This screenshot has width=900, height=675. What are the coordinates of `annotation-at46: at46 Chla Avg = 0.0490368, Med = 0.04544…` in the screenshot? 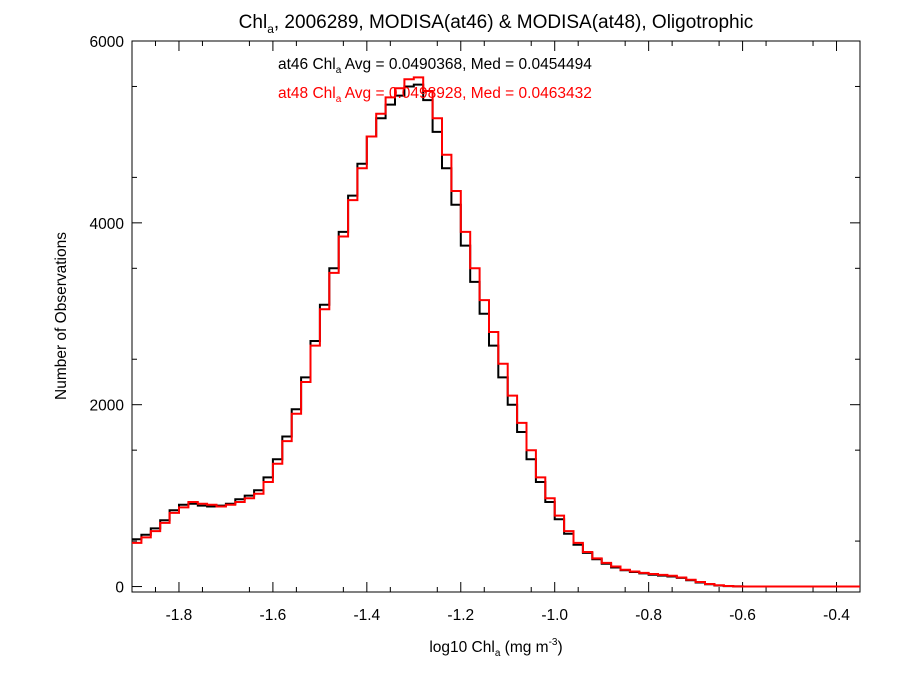 It's located at (435, 66).